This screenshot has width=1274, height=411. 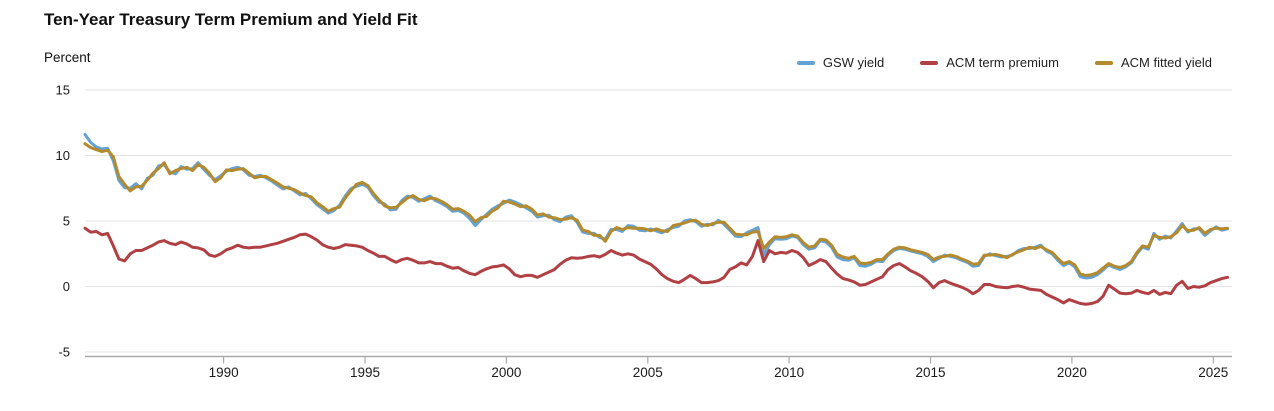 What do you see at coordinates (930, 372) in the screenshot?
I see `x-tick-label: 2015` at bounding box center [930, 372].